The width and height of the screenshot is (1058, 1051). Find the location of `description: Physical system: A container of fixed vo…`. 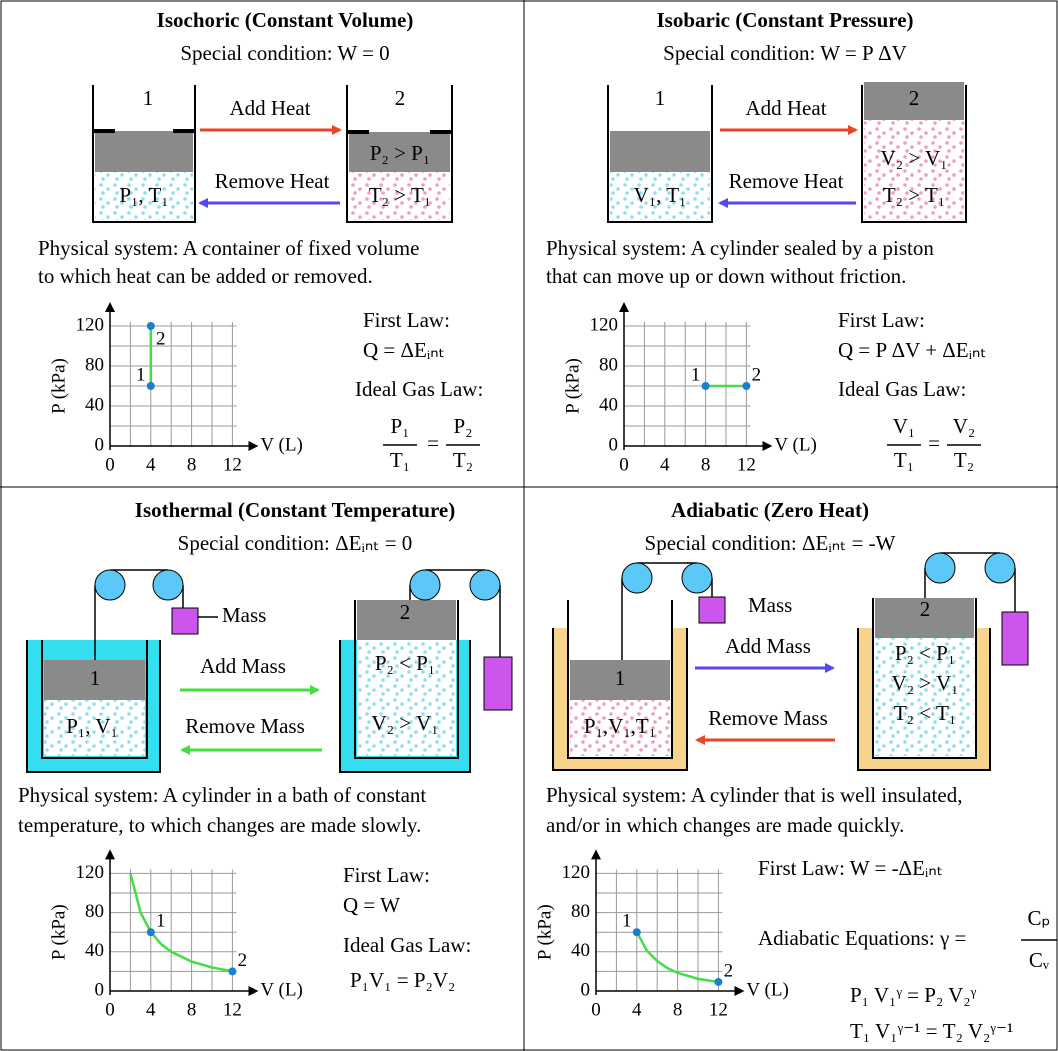

description: Physical system: A container of fixed vo… is located at coordinates (228, 248).